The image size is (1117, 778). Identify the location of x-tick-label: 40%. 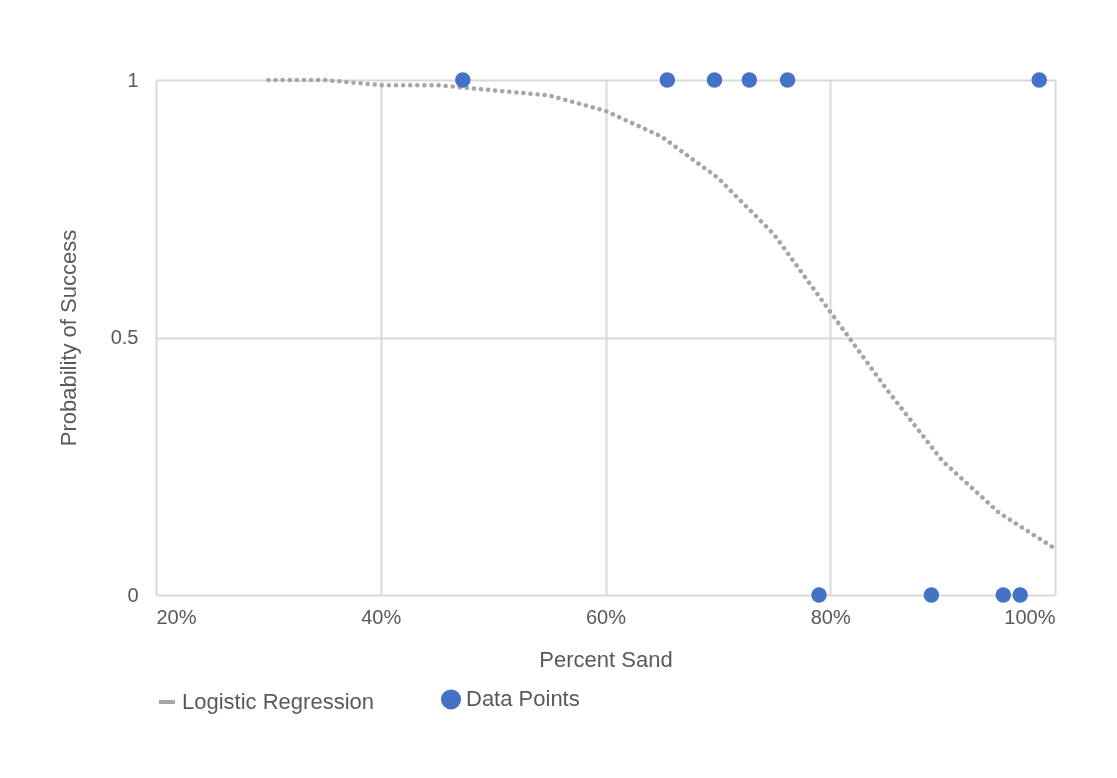
(381, 616).